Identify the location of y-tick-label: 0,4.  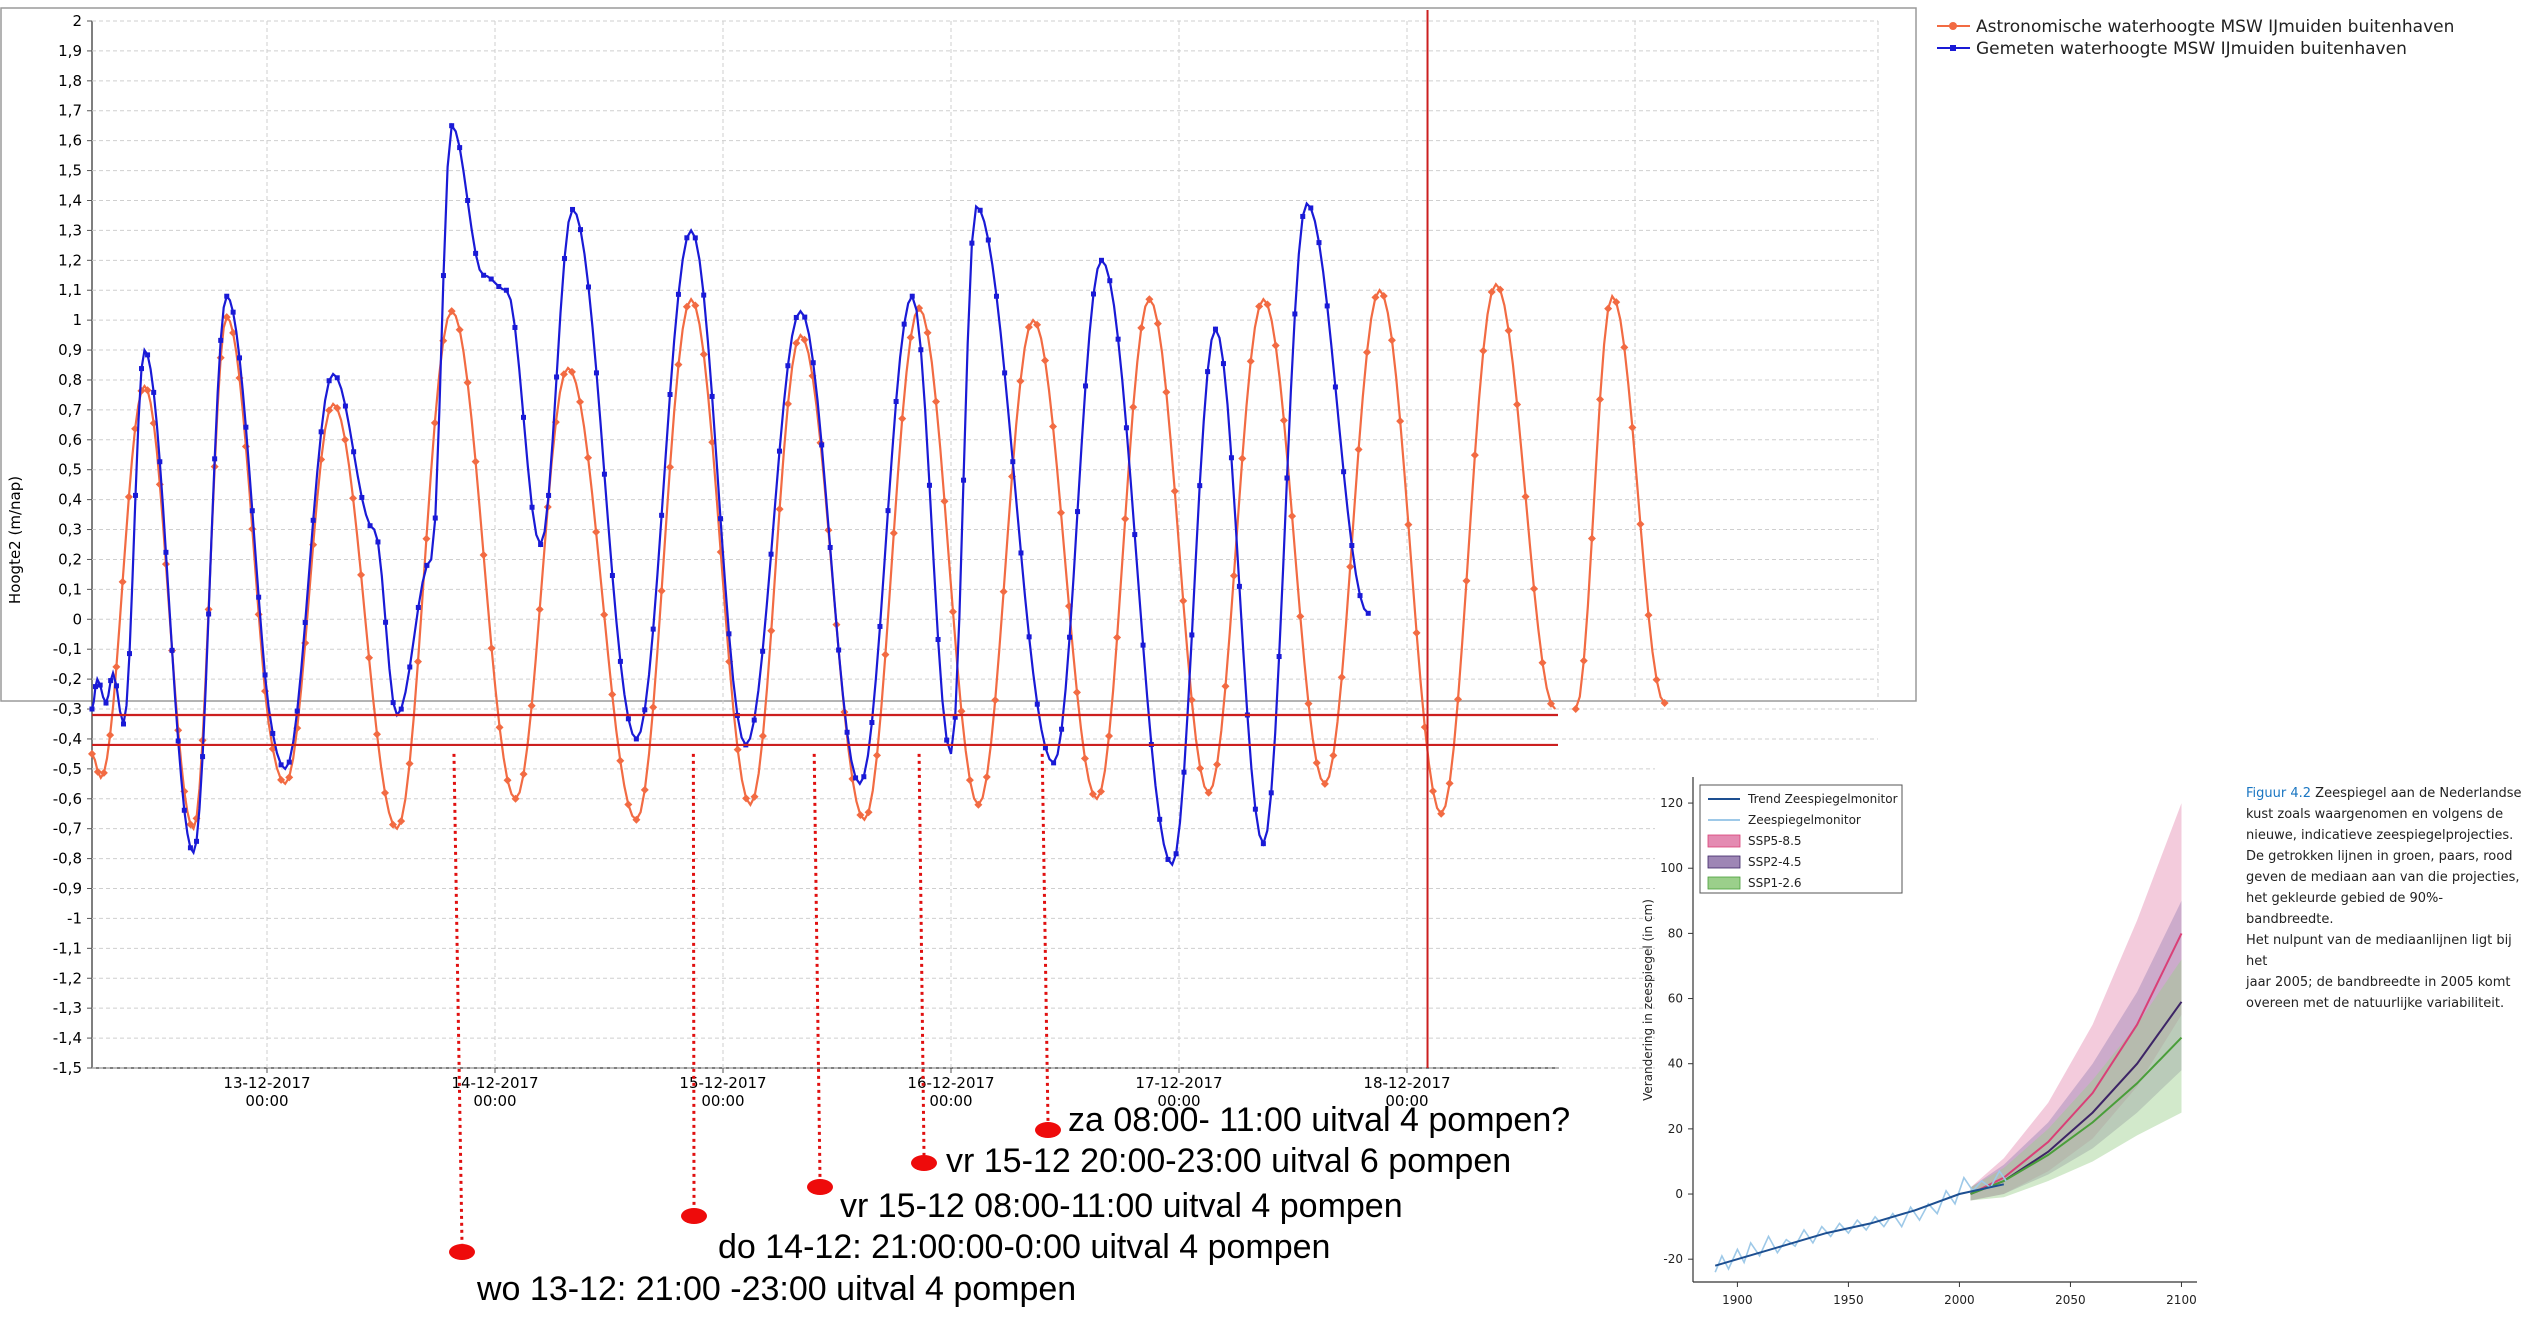
(70, 500).